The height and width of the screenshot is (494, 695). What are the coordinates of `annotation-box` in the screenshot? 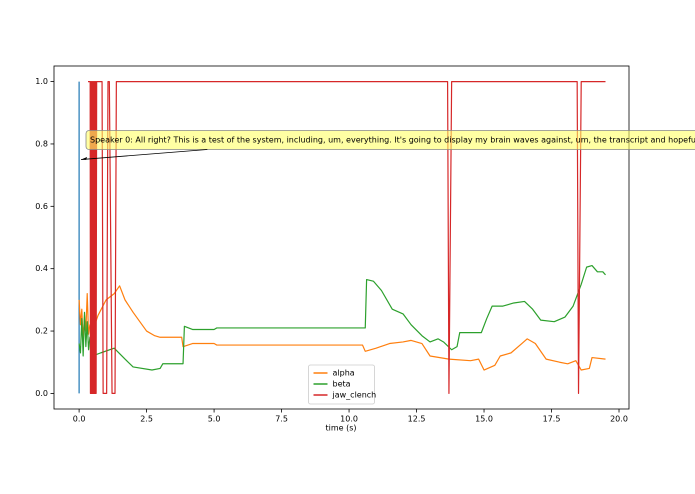 It's located at (390, 140).